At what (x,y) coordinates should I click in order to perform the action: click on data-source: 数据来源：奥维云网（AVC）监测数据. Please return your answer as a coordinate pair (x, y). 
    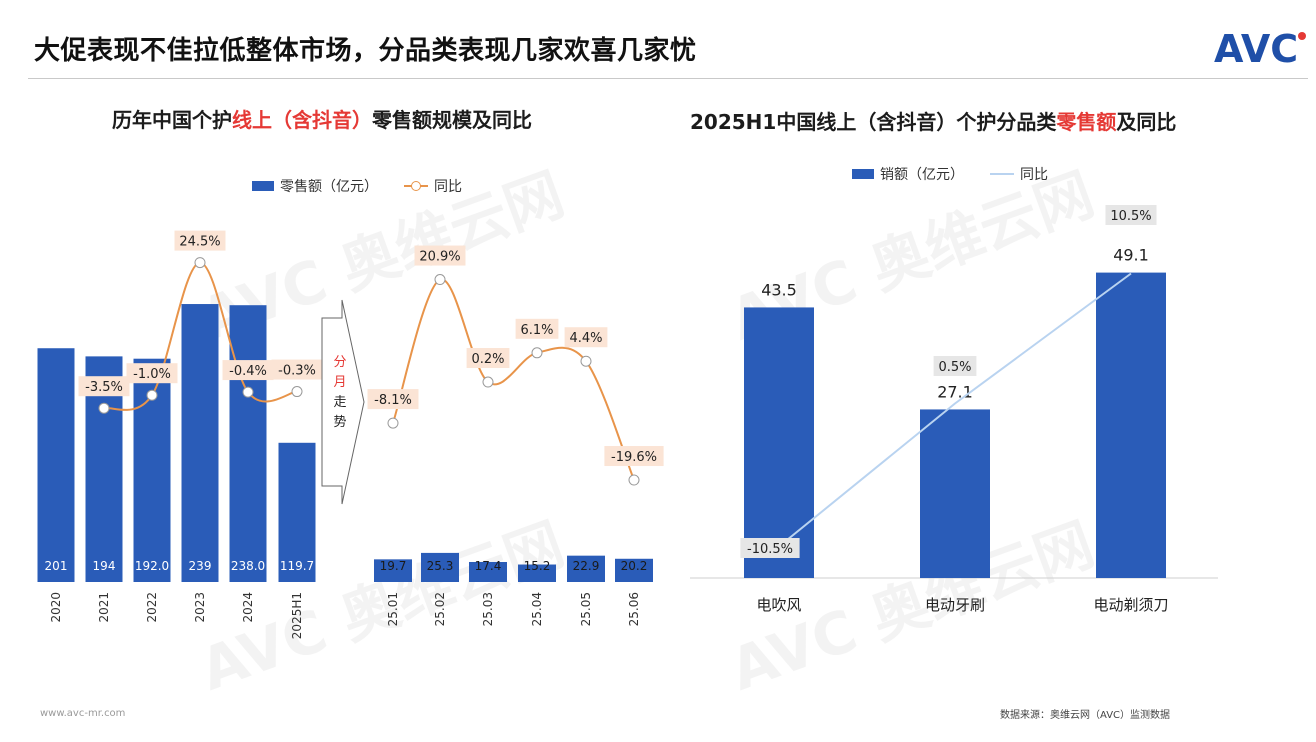
    Looking at the image, I should click on (1085, 715).